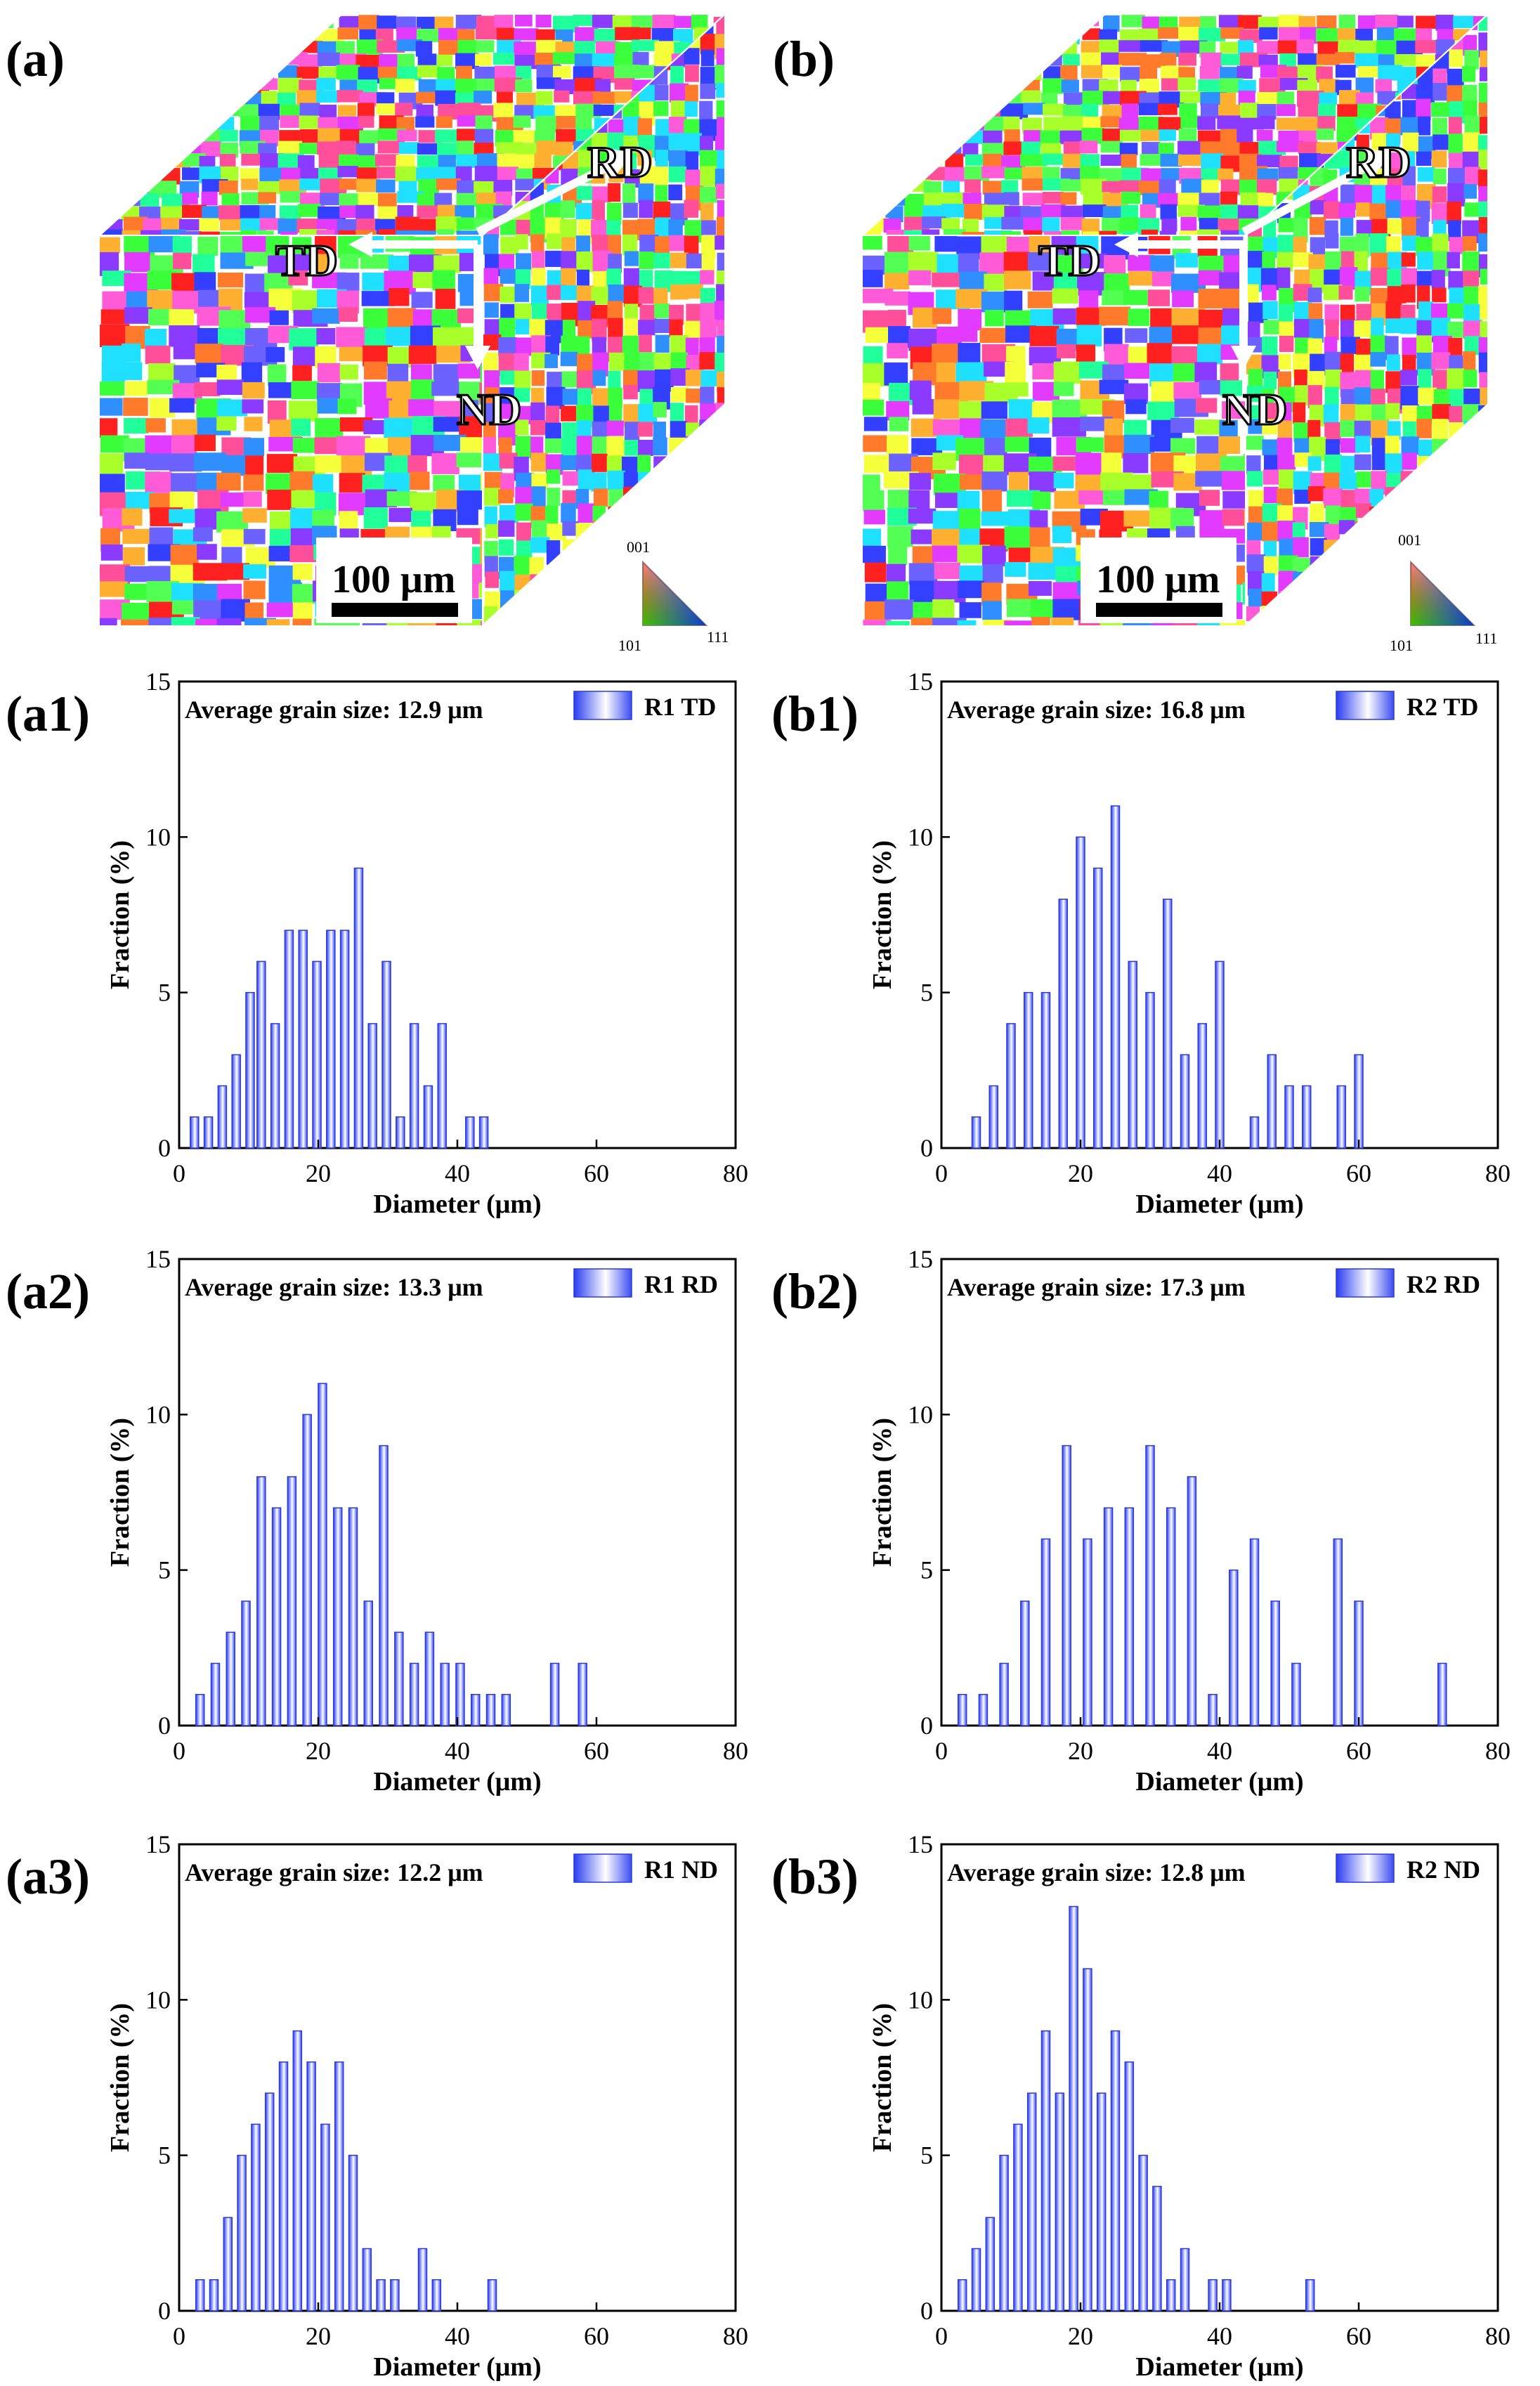 This screenshot has width=1540, height=2386. What do you see at coordinates (596, 1751) in the screenshot?
I see `x-tick-label: 60` at bounding box center [596, 1751].